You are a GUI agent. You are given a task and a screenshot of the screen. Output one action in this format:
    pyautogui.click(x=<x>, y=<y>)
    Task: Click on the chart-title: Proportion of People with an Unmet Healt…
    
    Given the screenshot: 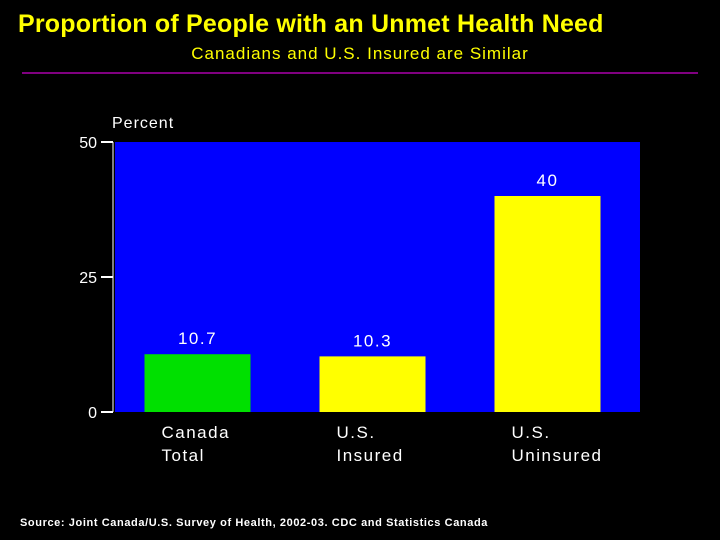 What is the action you would take?
    pyautogui.click(x=311, y=24)
    